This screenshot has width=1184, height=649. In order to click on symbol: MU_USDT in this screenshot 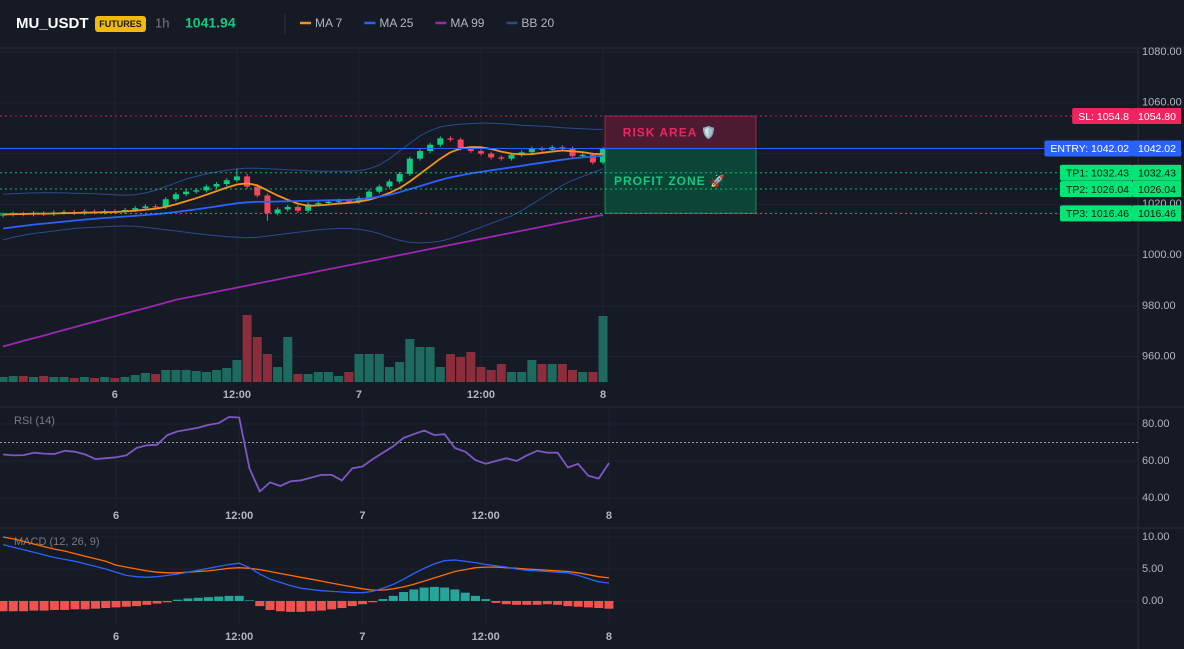, I will do `click(52, 23)`.